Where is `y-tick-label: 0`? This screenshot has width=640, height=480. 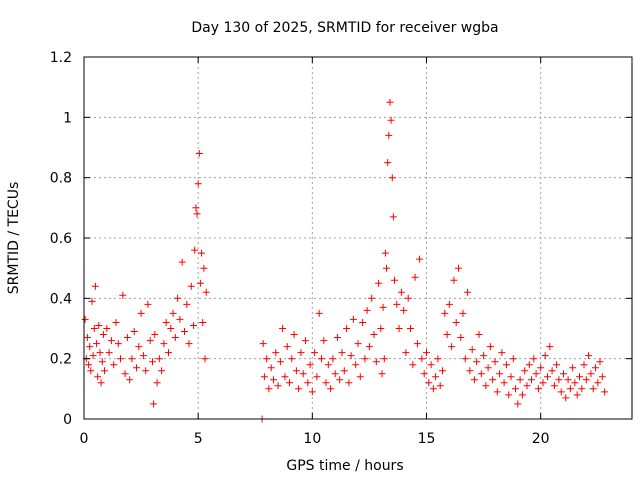 y-tick-label: 0 is located at coordinates (67, 420).